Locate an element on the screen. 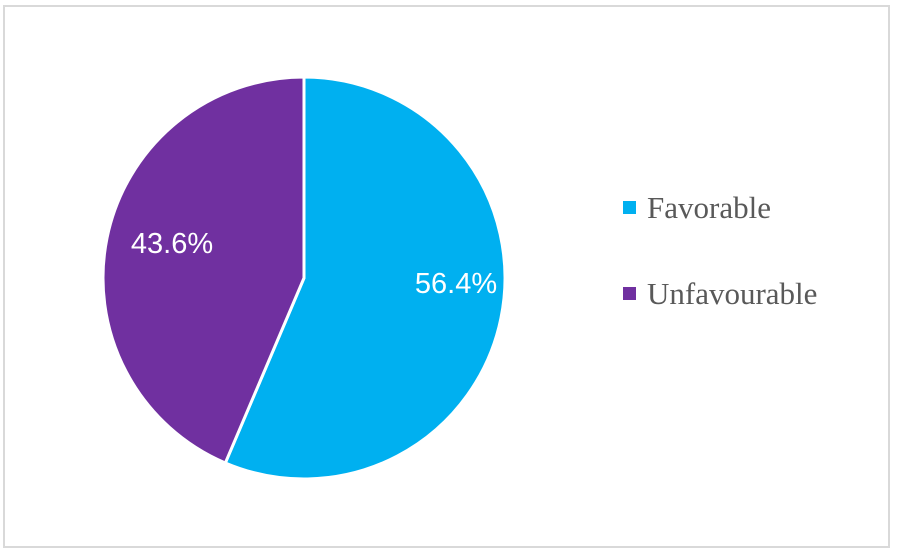 This screenshot has width=901, height=559. legend-label: Favorable is located at coordinates (709, 207).